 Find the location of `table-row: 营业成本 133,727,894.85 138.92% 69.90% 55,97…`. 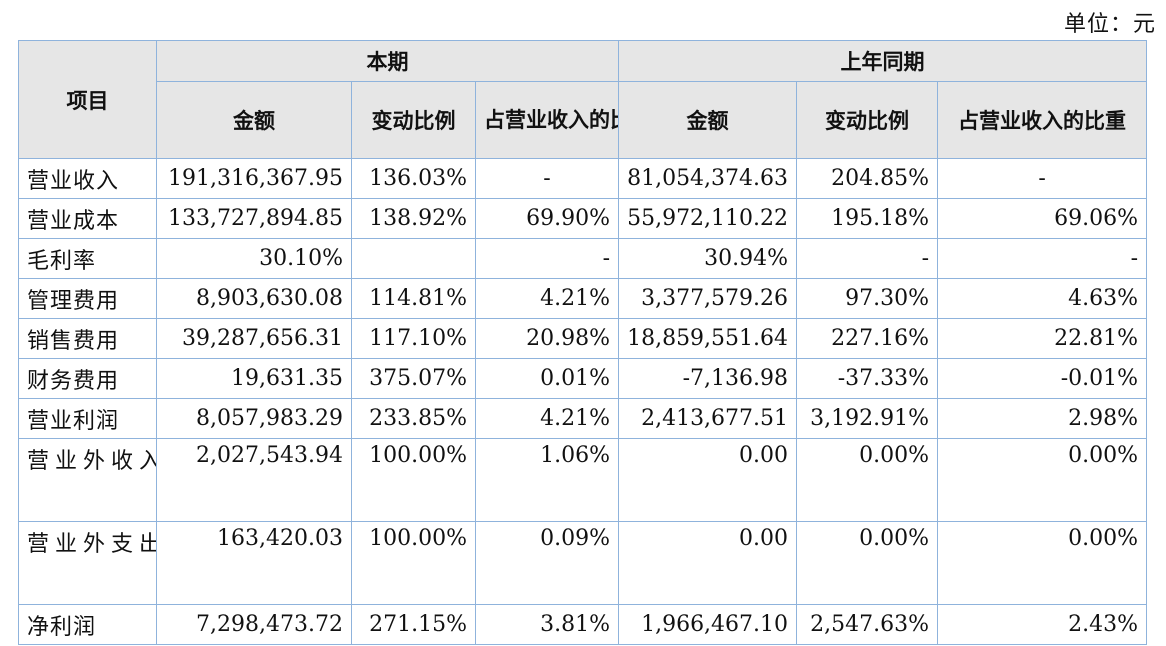

table-row: 营业成本 133,727,894.85 138.92% 69.90% 55,97… is located at coordinates (583, 218).